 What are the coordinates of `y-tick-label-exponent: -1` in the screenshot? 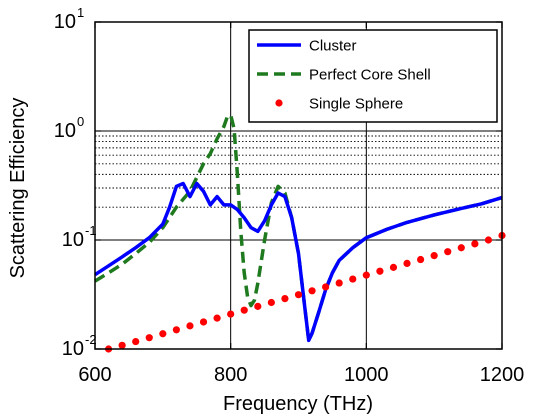 It's located at (91, 230).